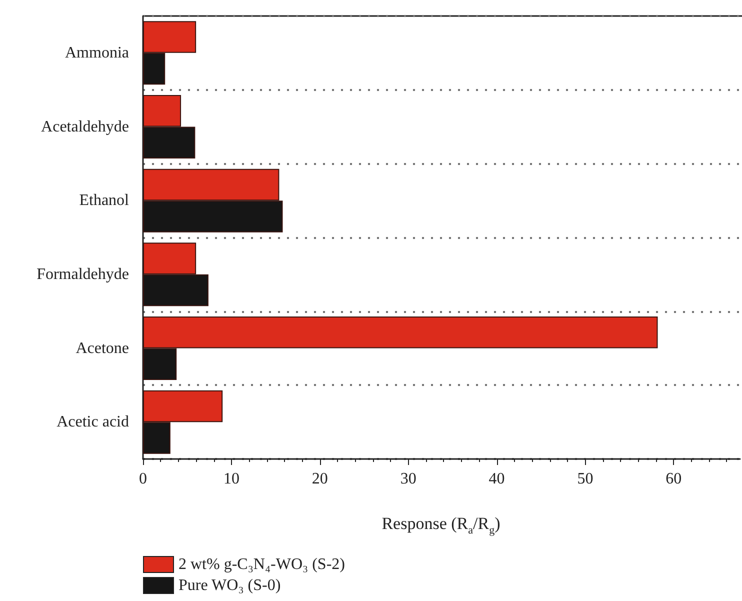 This screenshot has width=742, height=601. Describe the element at coordinates (92, 422) in the screenshot. I see `y-tick-label: Acetic acid` at that location.